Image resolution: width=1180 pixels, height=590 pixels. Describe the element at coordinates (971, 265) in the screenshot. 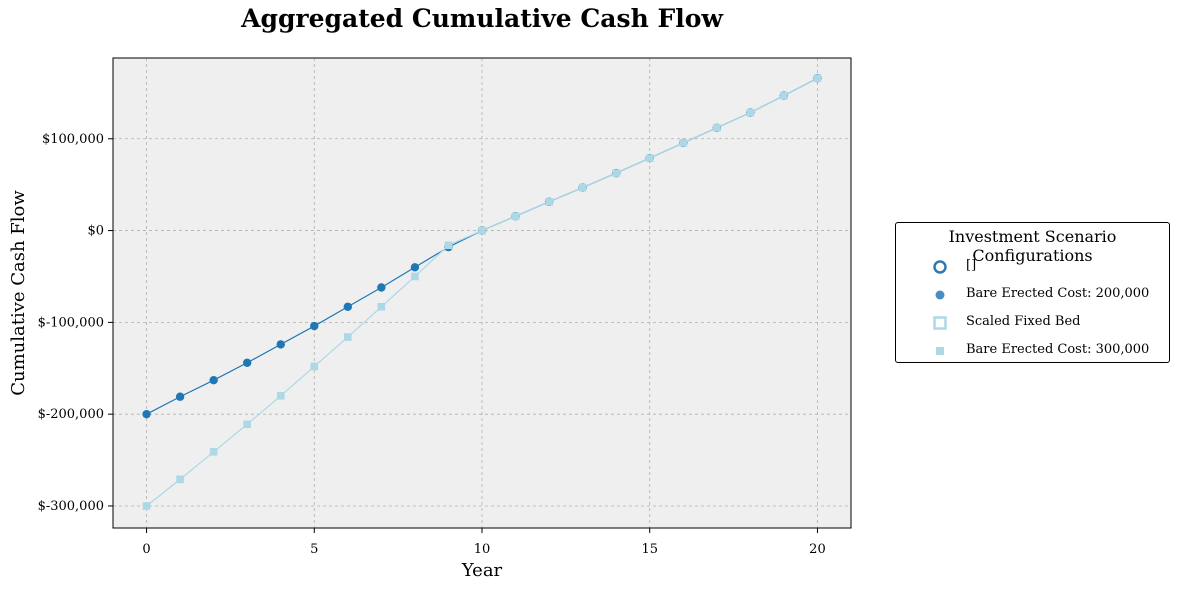

I see `legend-label: []` at that location.